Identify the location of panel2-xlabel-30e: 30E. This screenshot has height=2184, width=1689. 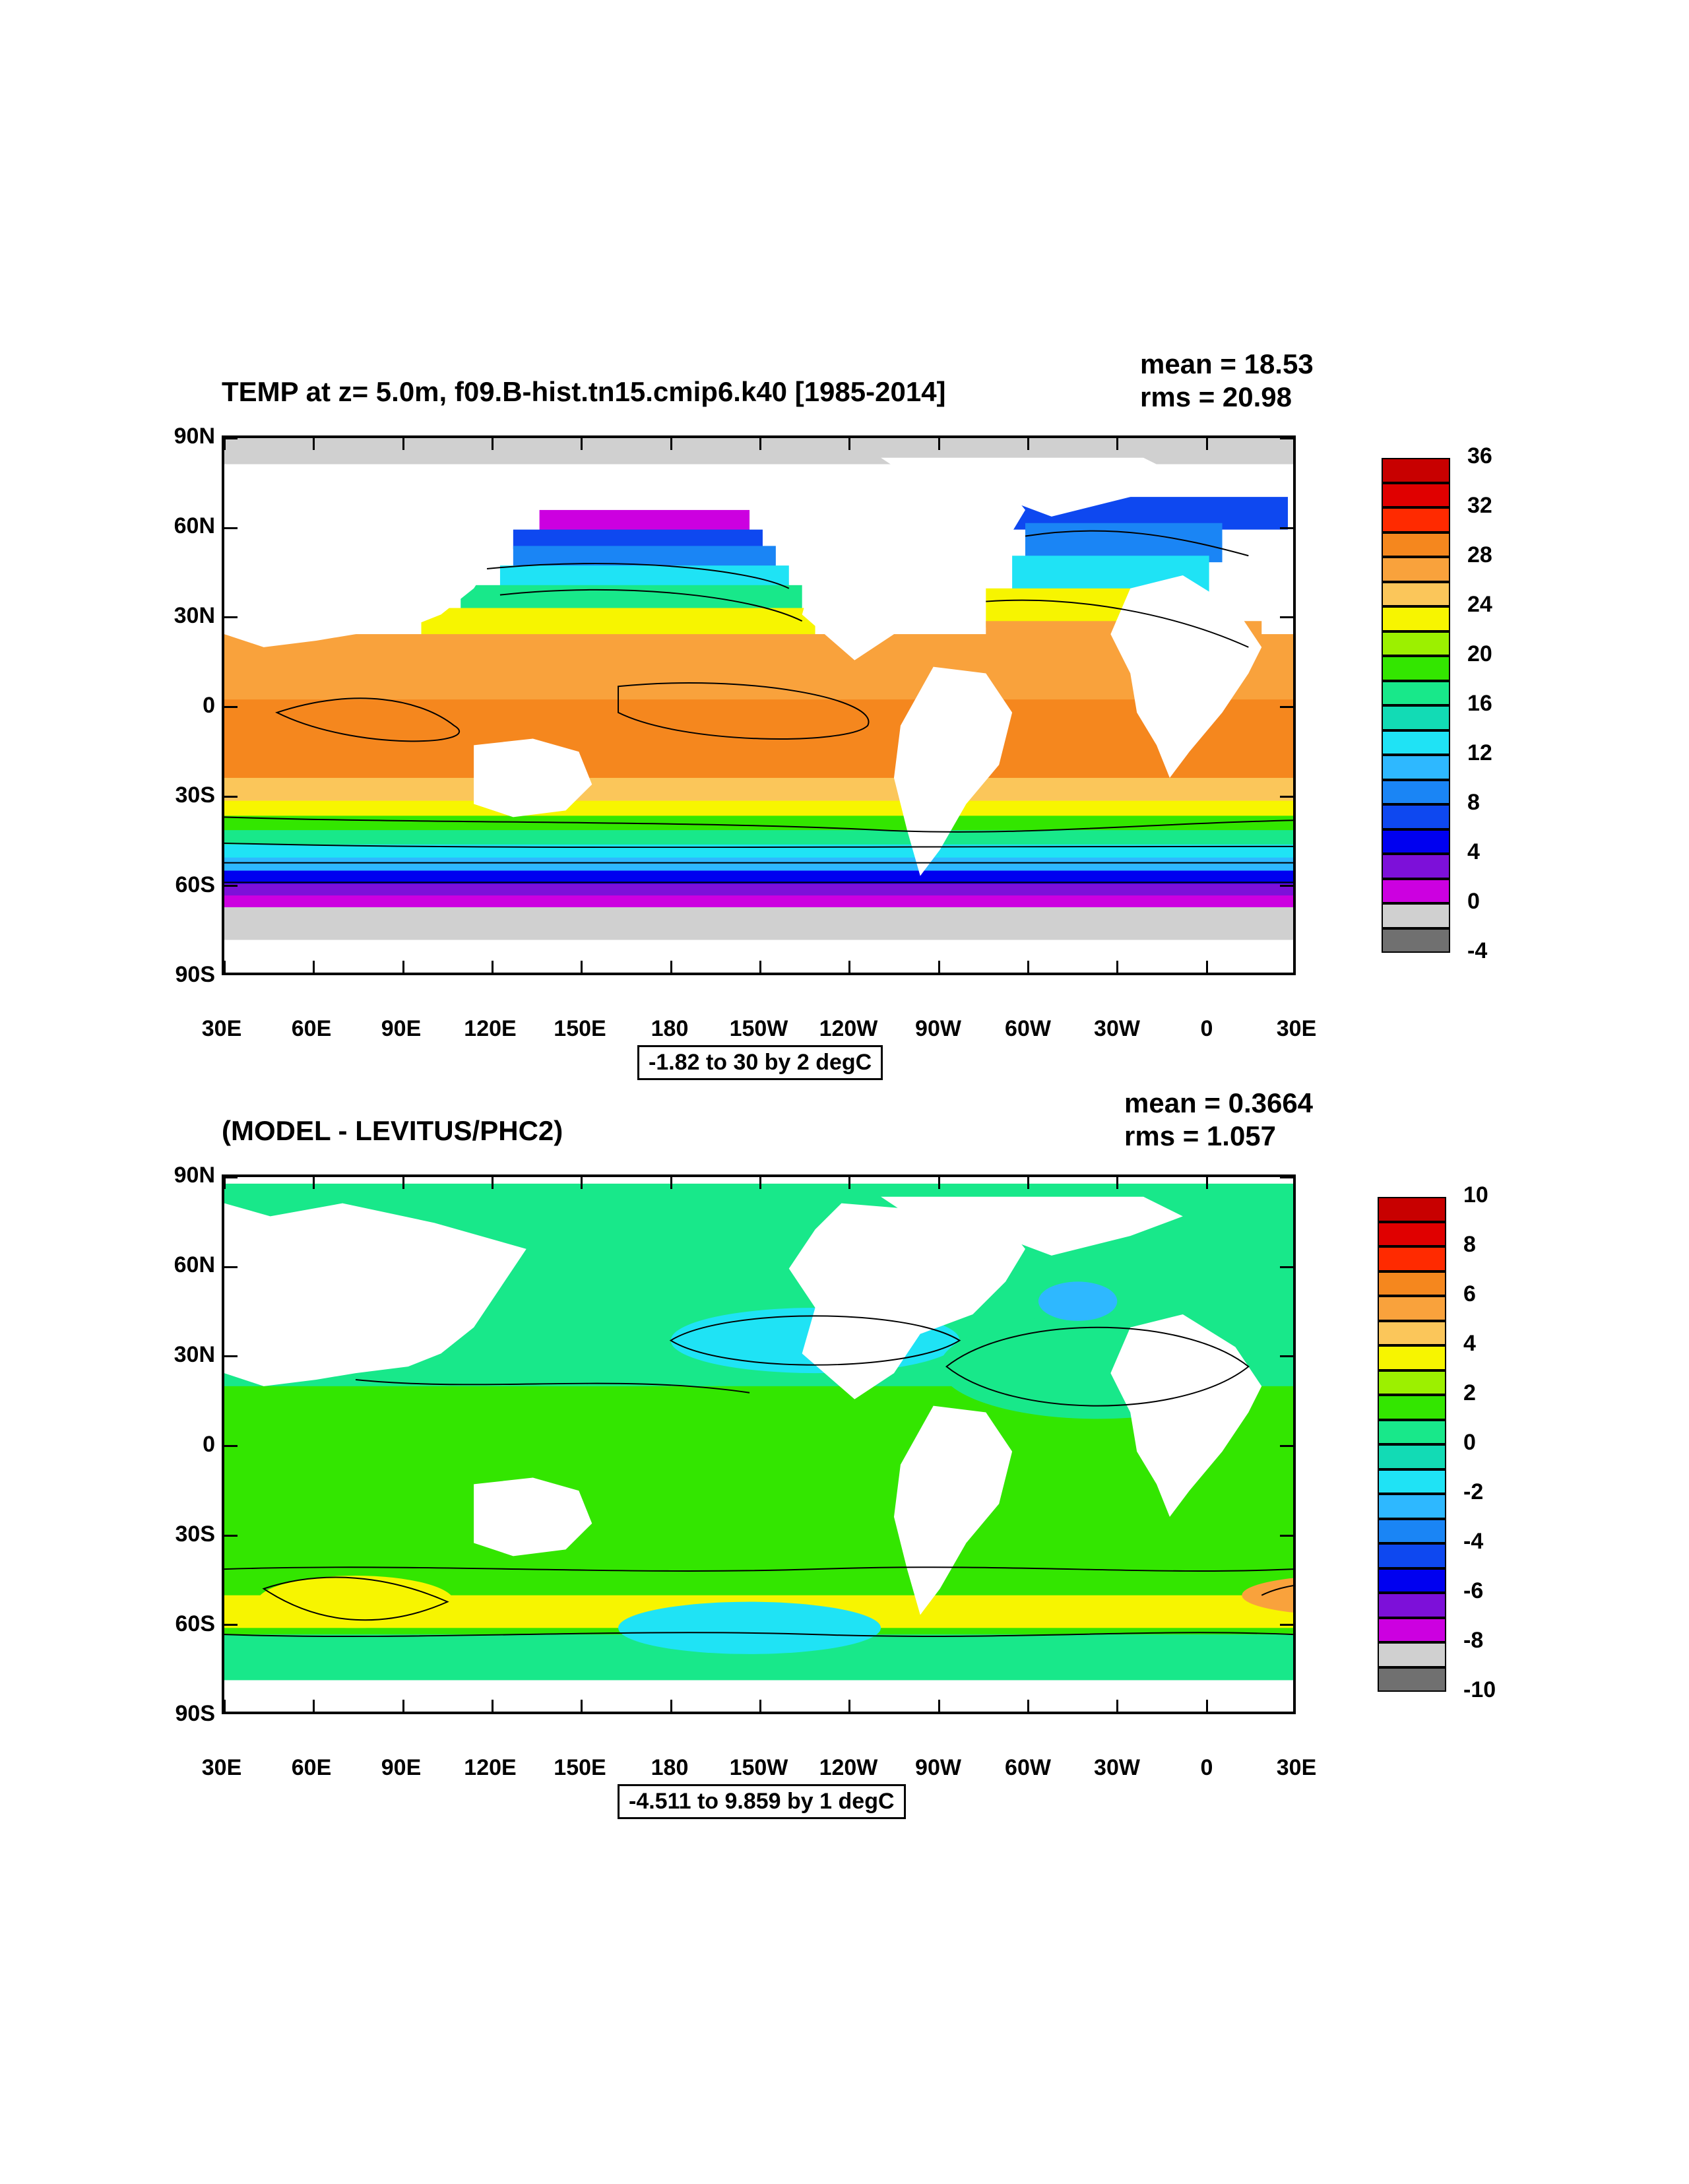
(222, 1767).